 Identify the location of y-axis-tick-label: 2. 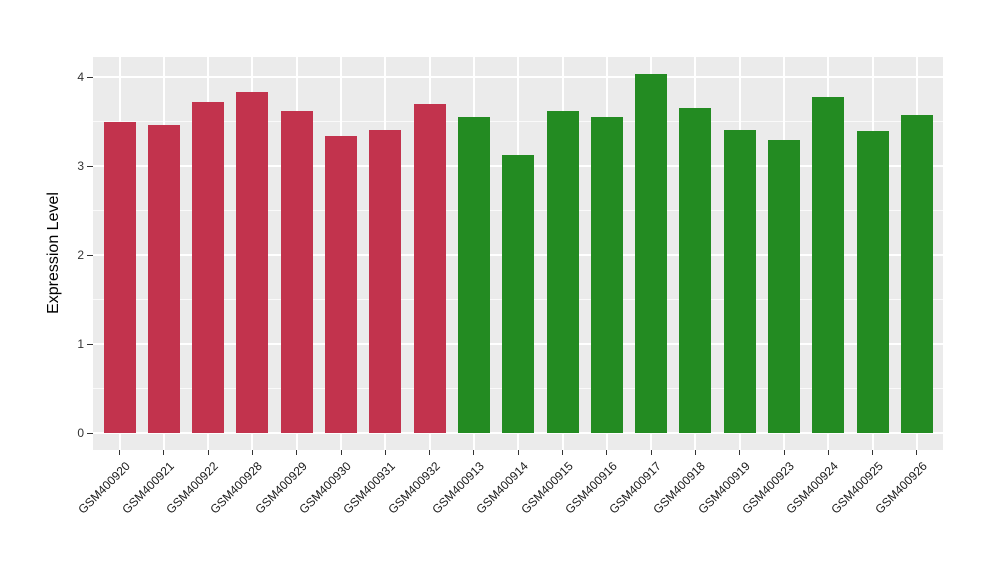
(80, 255).